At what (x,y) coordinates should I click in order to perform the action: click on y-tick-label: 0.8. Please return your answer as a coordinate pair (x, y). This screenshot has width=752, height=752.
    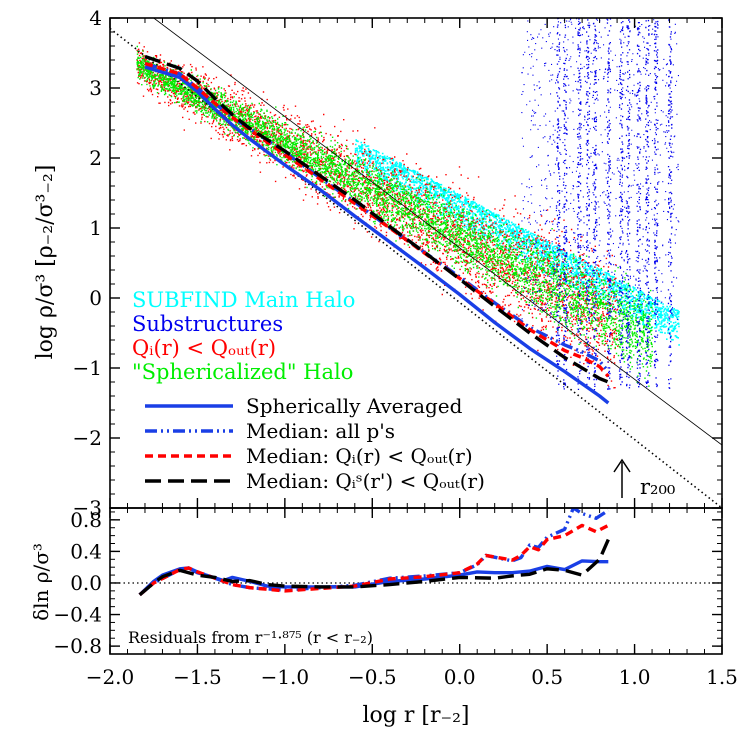
    Looking at the image, I should click on (86, 520).